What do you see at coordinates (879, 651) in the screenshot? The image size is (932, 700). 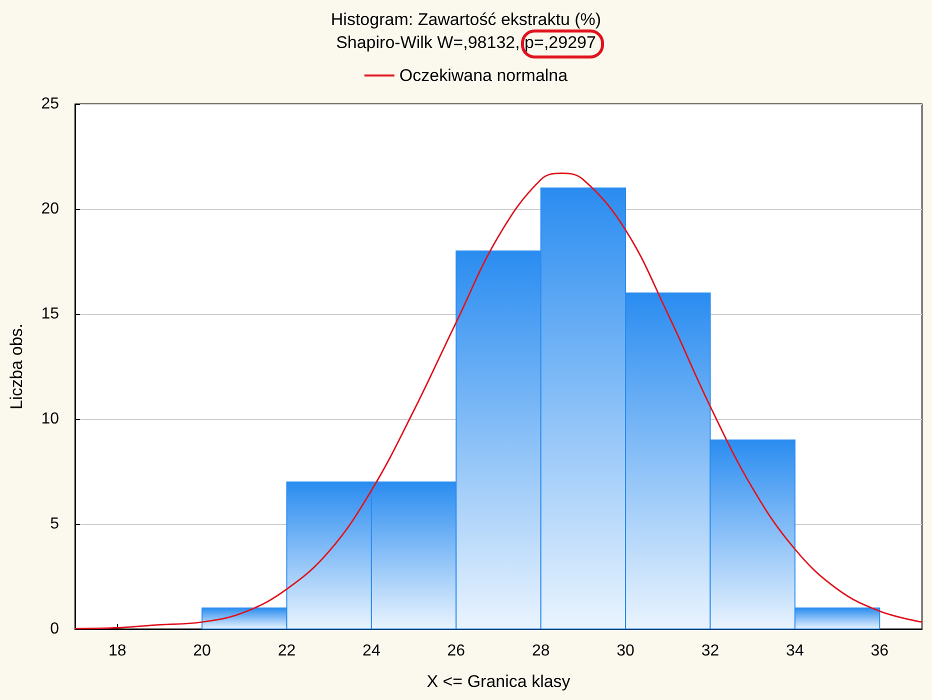 I see `x-tick-label: 36` at bounding box center [879, 651].